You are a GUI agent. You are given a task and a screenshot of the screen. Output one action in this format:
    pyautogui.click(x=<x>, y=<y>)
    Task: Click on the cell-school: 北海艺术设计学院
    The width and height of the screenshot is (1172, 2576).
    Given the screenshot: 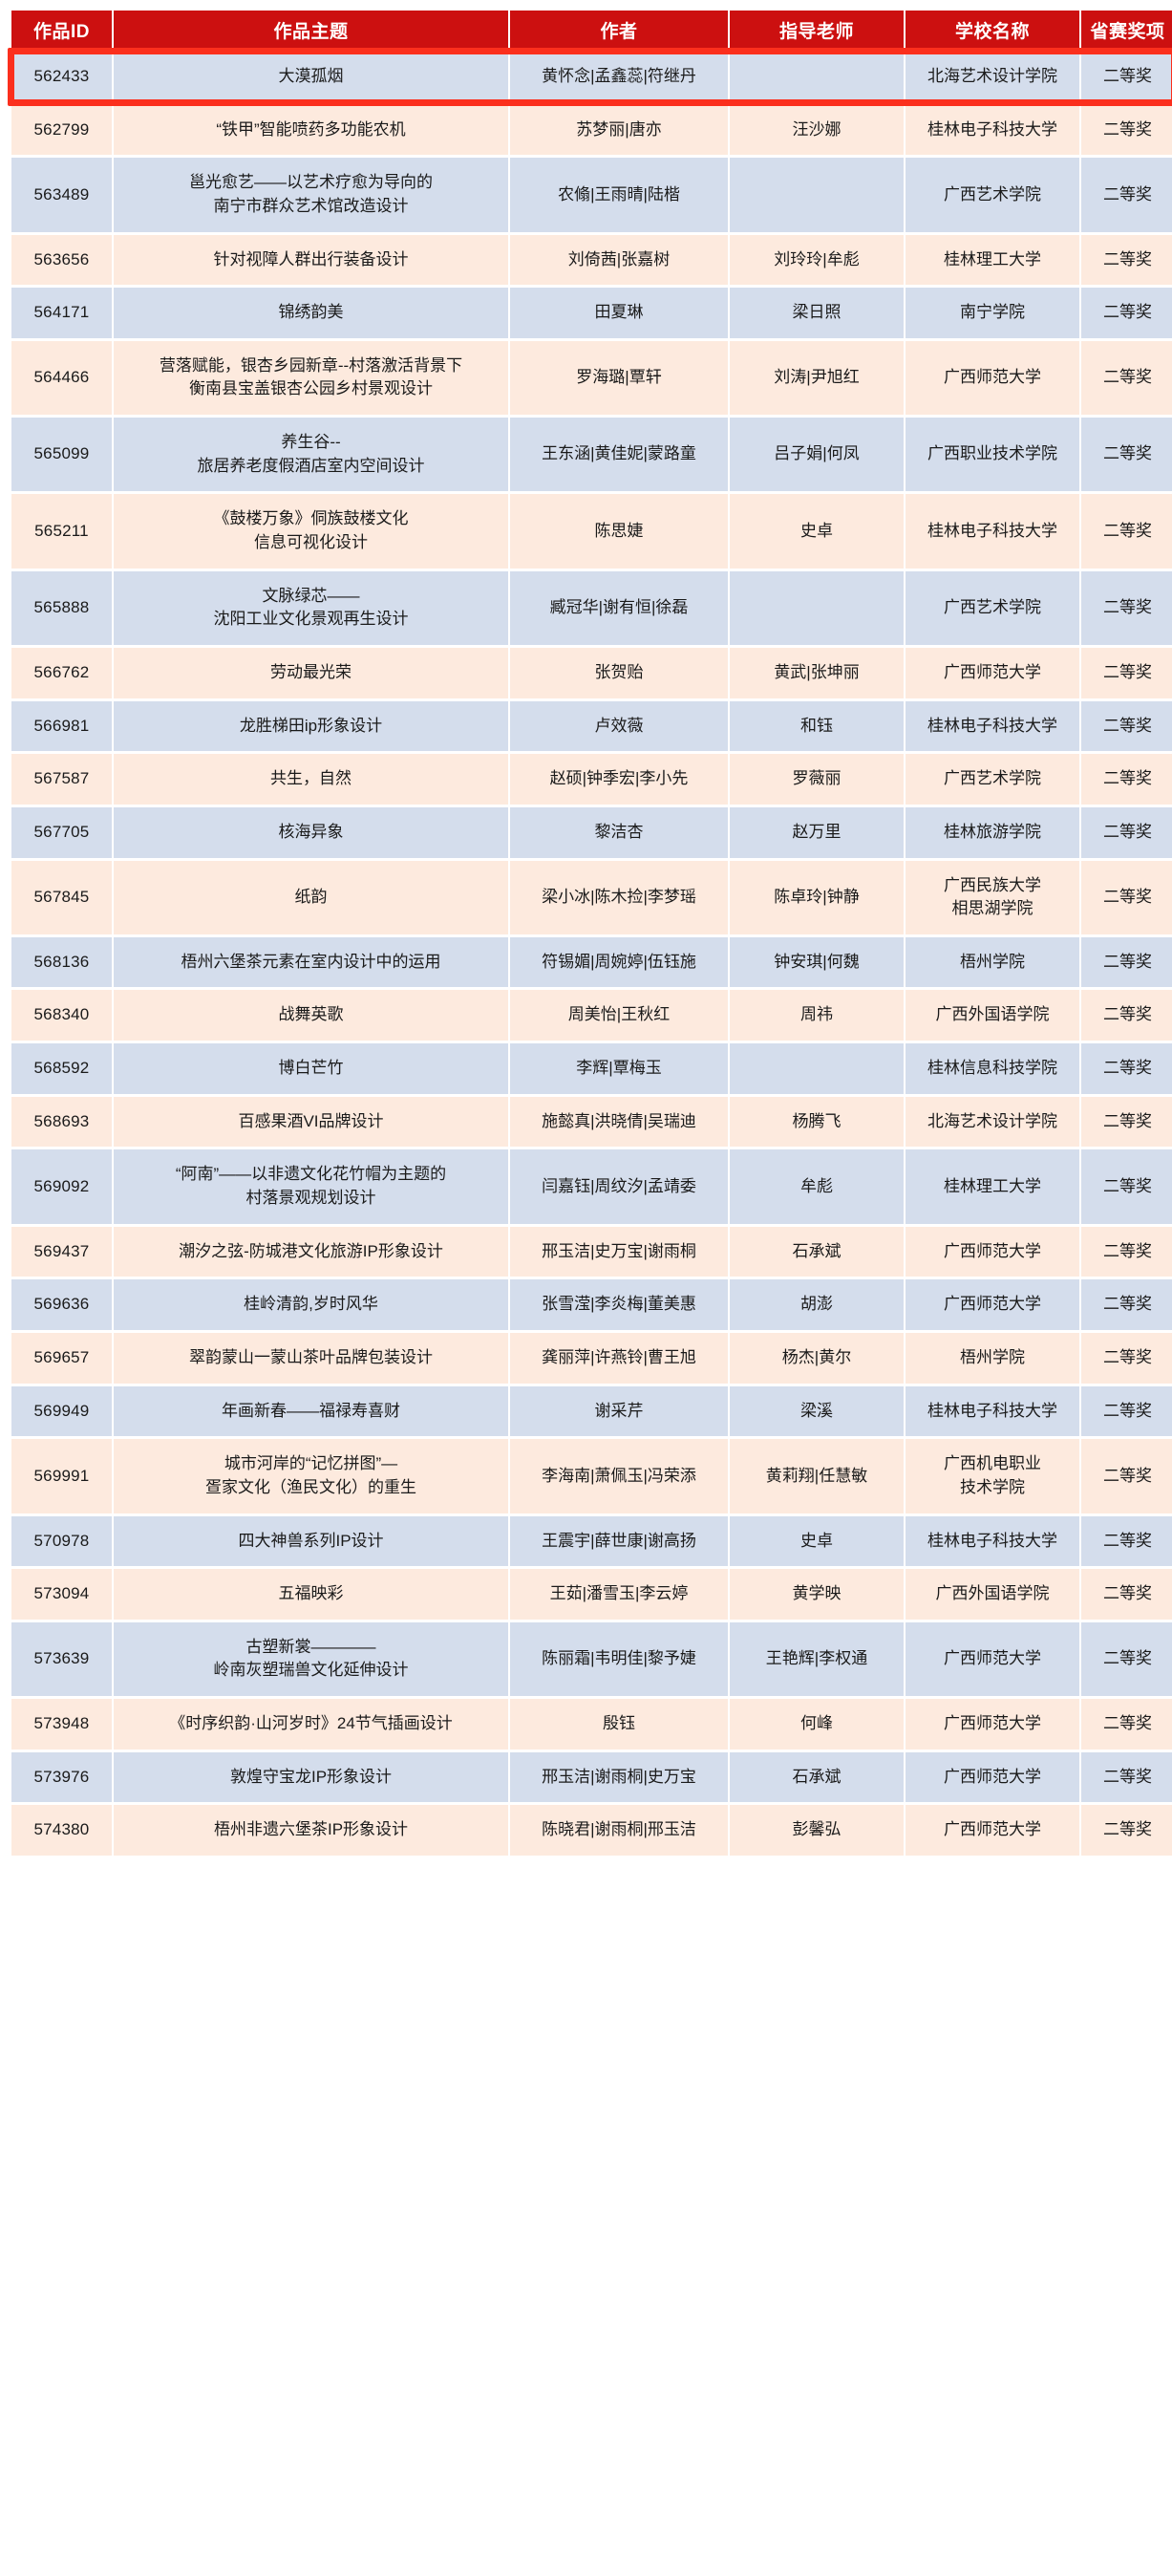 What is the action you would take?
    pyautogui.click(x=992, y=77)
    